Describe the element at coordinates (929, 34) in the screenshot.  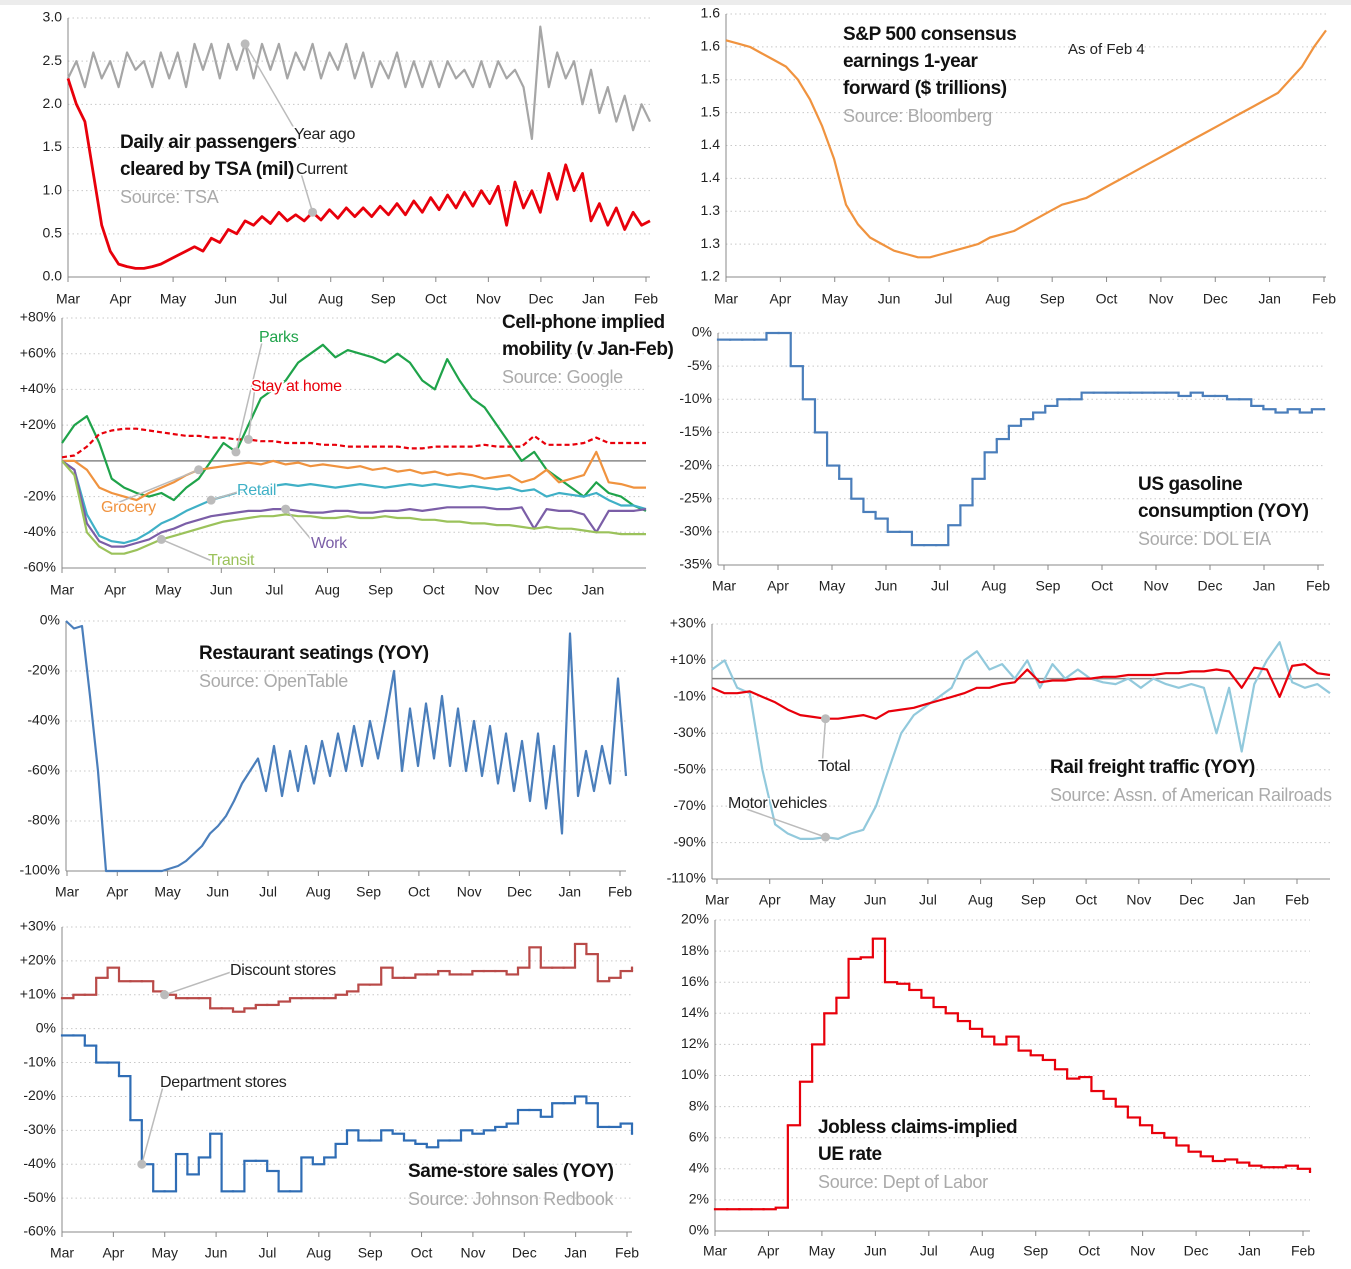
I see `chart-title: S&P 500 consensus` at that location.